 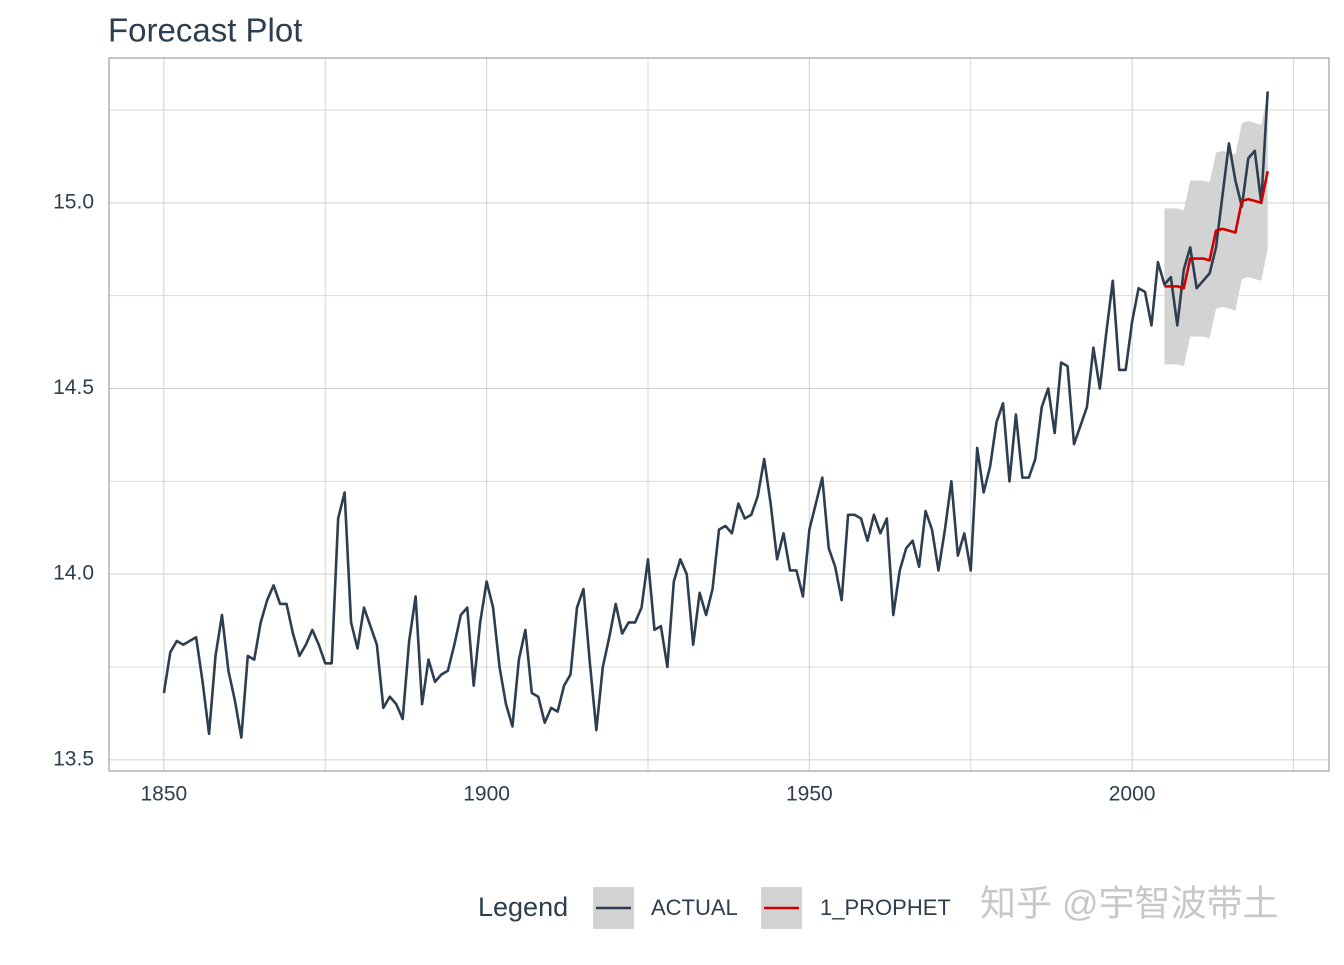 What do you see at coordinates (1129, 903) in the screenshot?
I see `watermark: 知乎 @宇智波带土` at bounding box center [1129, 903].